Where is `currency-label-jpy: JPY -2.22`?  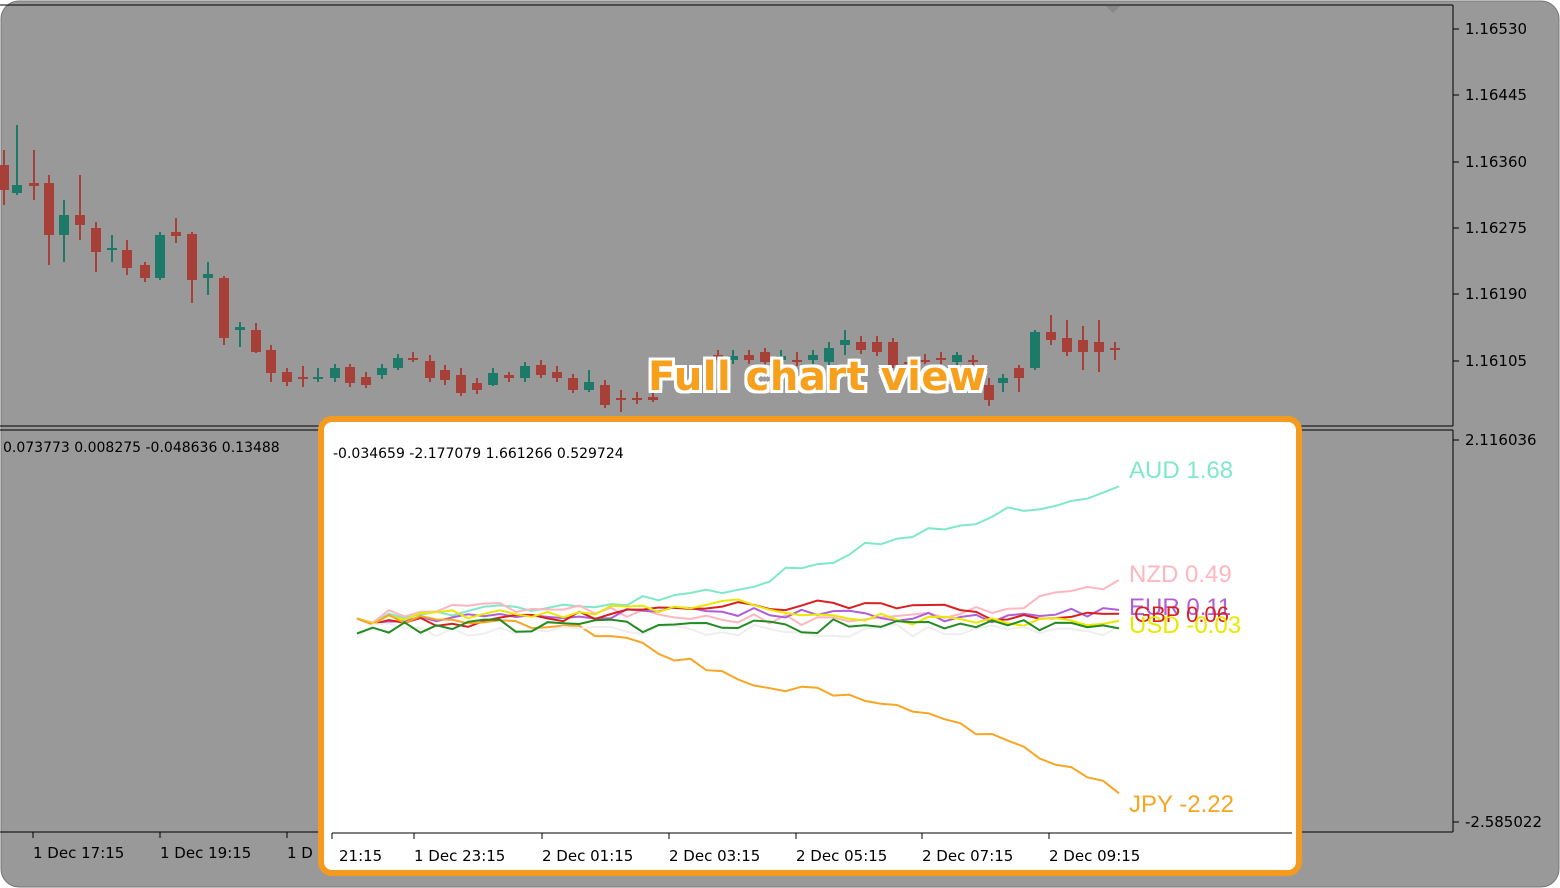
currency-label-jpy: JPY -2.22 is located at coordinates (1181, 804).